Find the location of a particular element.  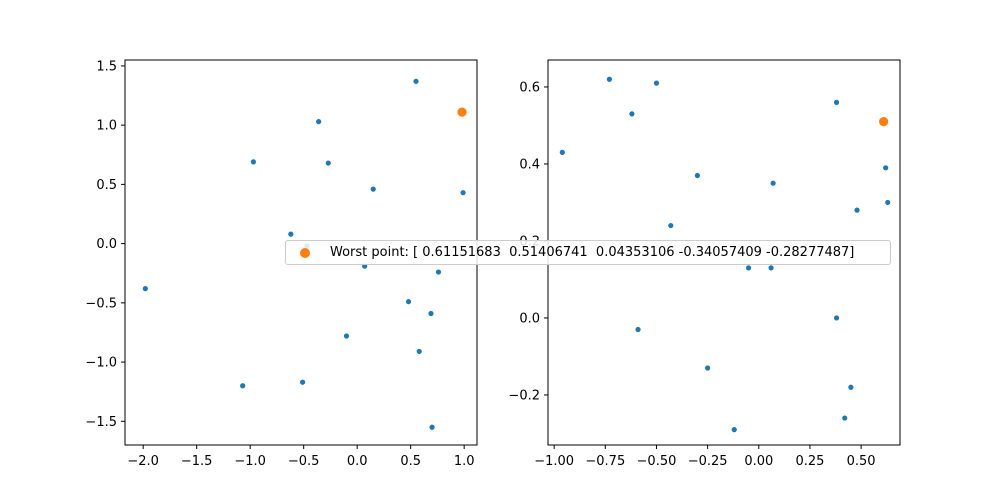

y-tick-label: 0.5 is located at coordinates (106, 185).